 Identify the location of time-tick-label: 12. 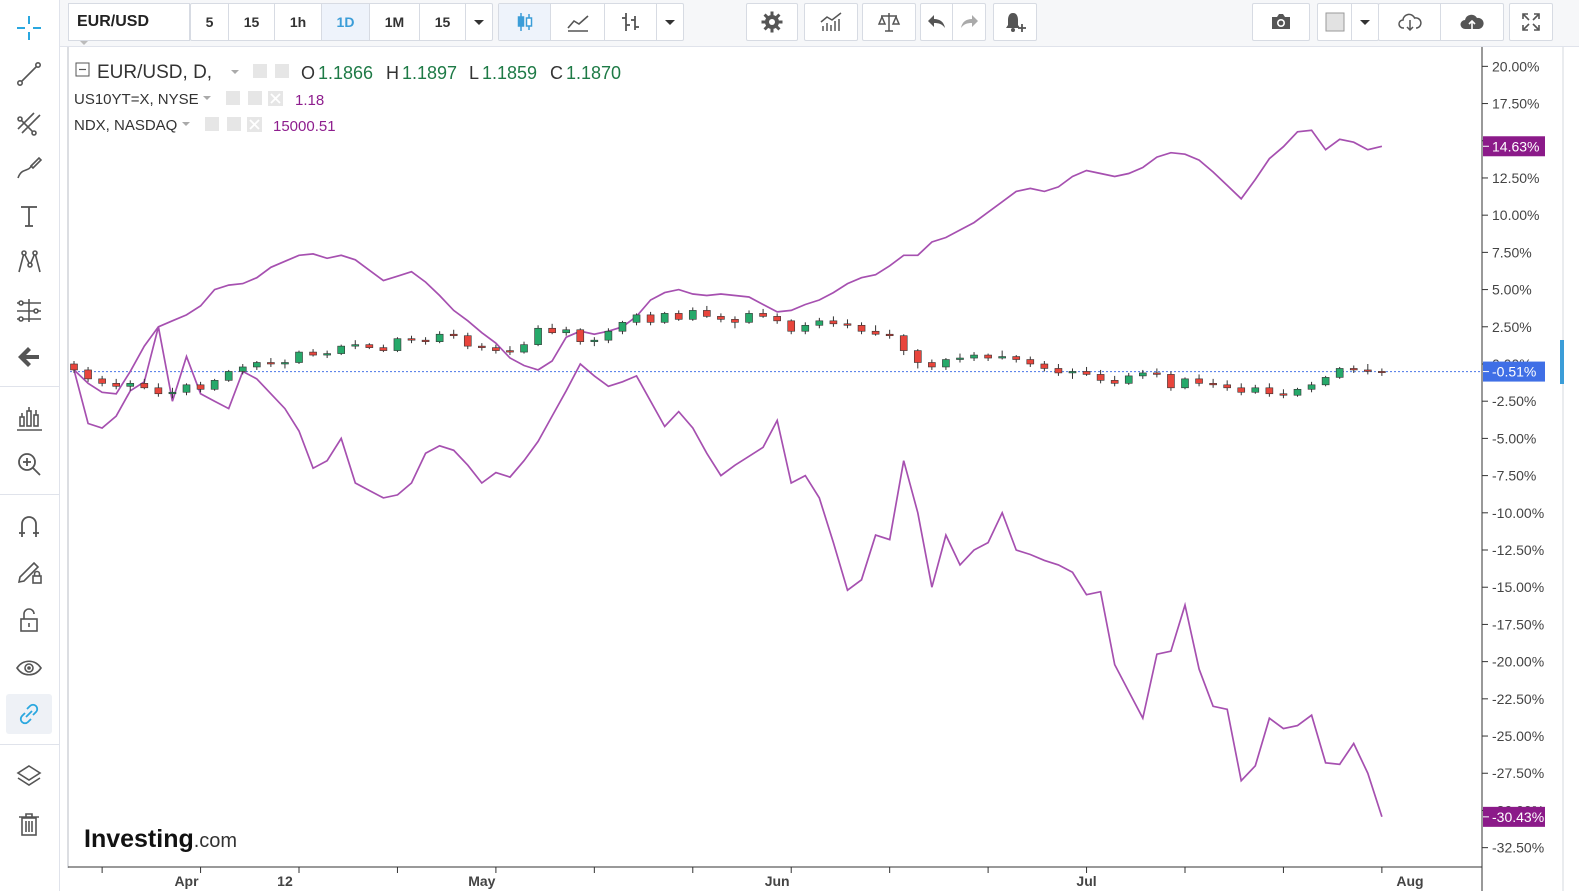
(285, 881).